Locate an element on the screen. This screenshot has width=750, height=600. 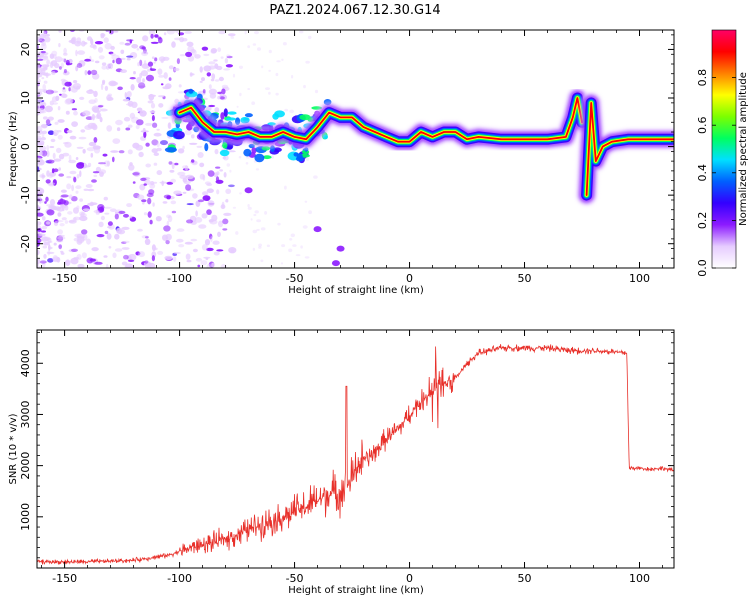
x-tick-label: 100 is located at coordinates (639, 578).